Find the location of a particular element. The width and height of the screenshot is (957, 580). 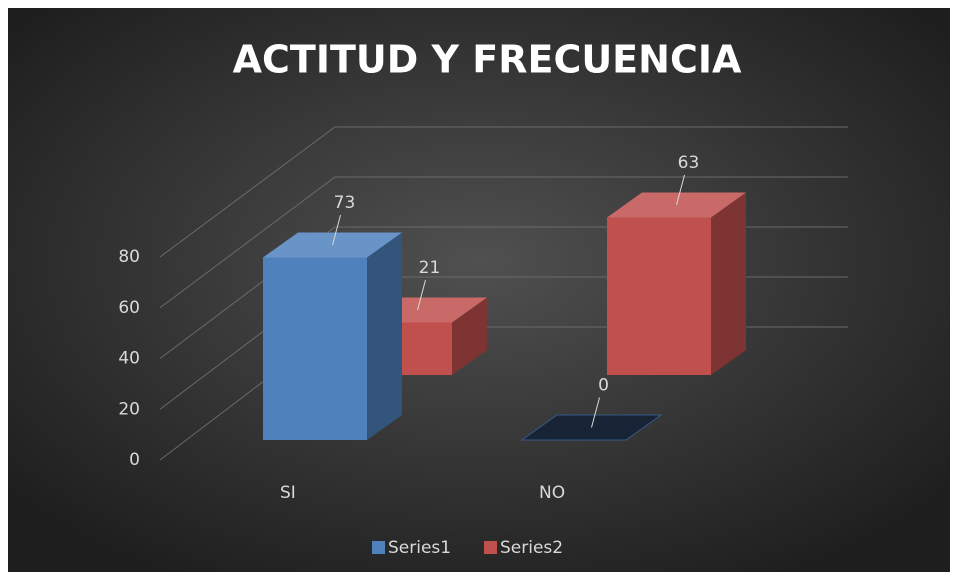

value-label: 0 is located at coordinates (603, 386).